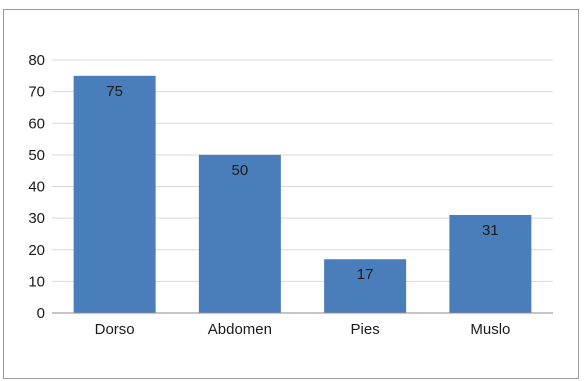 The height and width of the screenshot is (381, 587). What do you see at coordinates (36, 123) in the screenshot?
I see `y-tick-label: 60` at bounding box center [36, 123].